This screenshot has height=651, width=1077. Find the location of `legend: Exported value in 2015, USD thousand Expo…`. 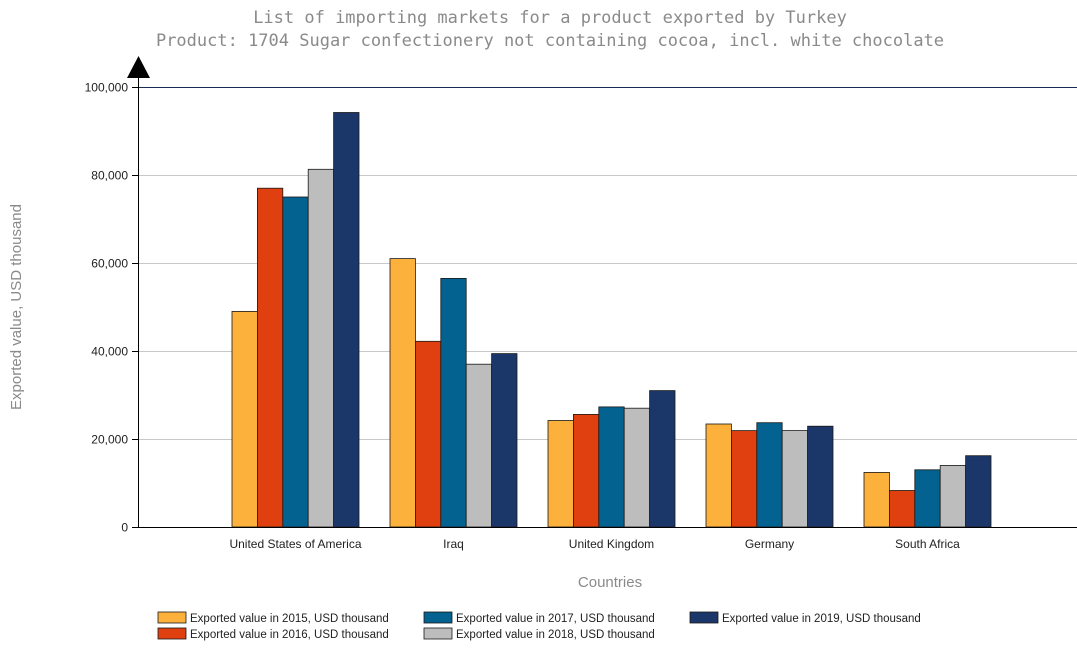

legend: Exported value in 2015, USD thousand Expo… is located at coordinates (539, 626).